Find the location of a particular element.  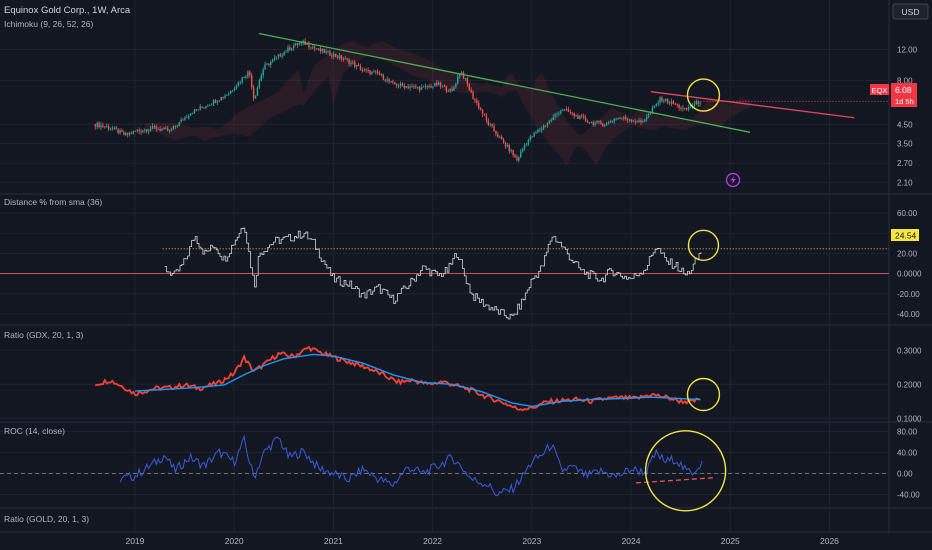

ratio-gdx-pane is located at coordinates (407, 378).